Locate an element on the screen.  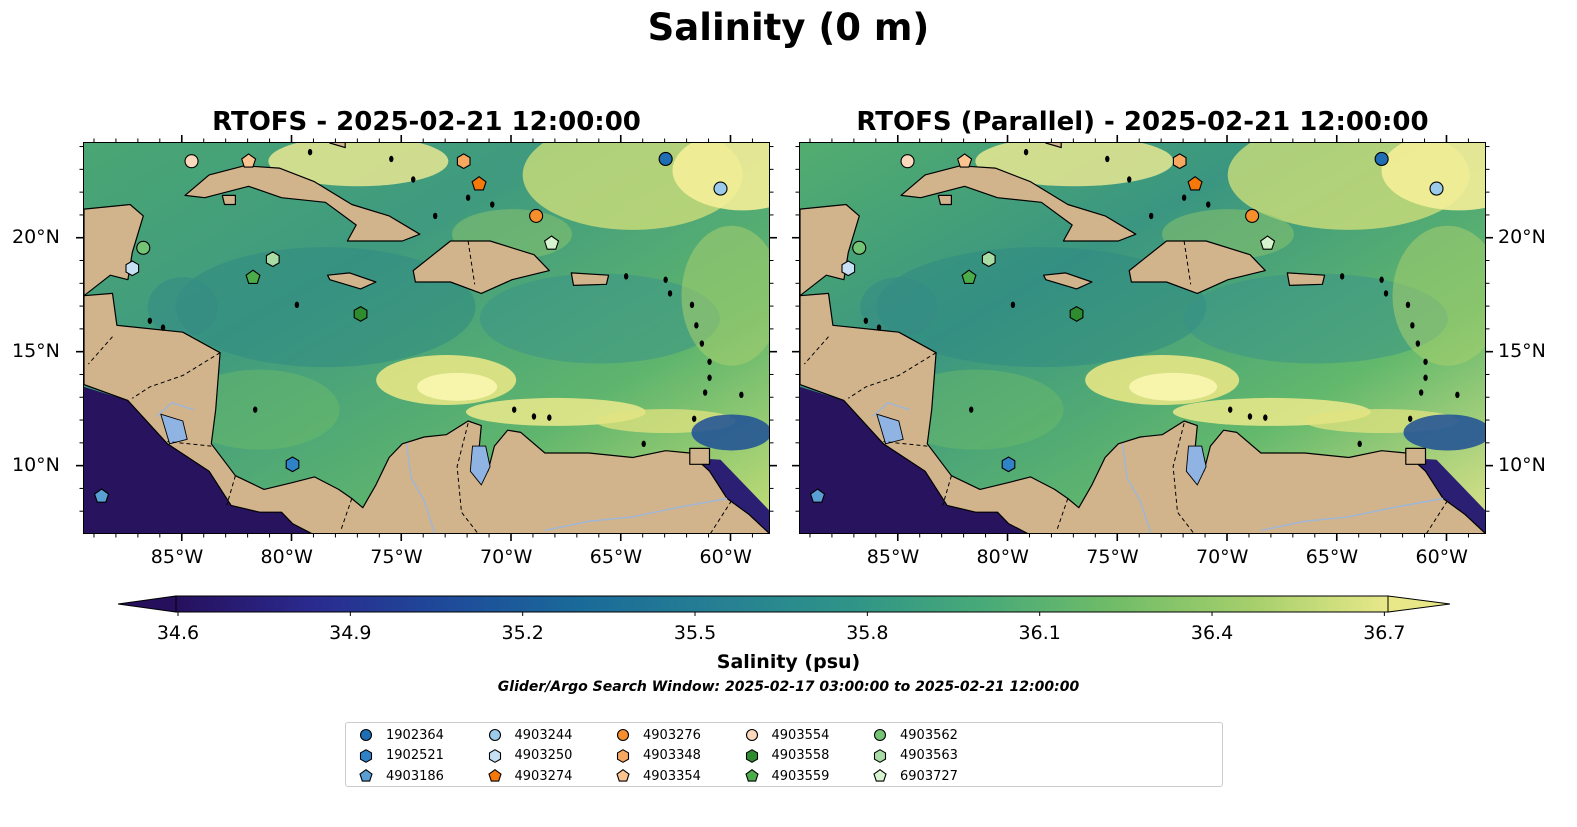
legend-item-4903274: 4903274 is located at coordinates (530, 776).